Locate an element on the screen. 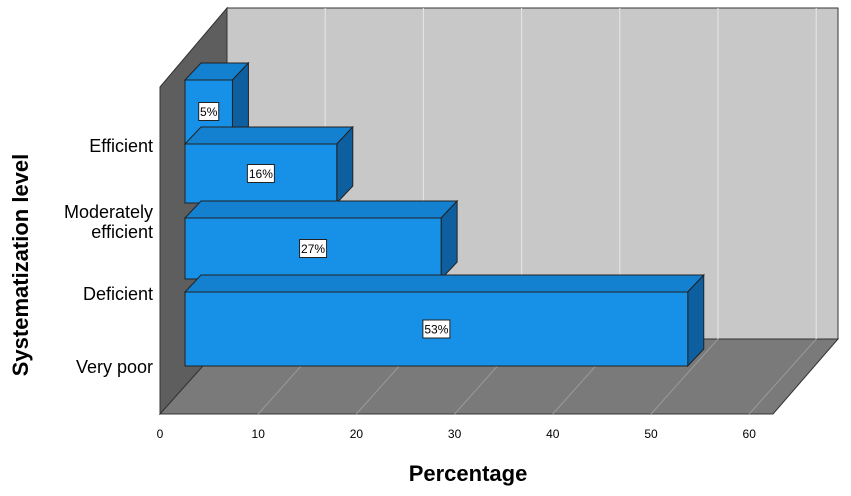 This screenshot has width=851, height=496. bar: 27% is located at coordinates (321, 240).